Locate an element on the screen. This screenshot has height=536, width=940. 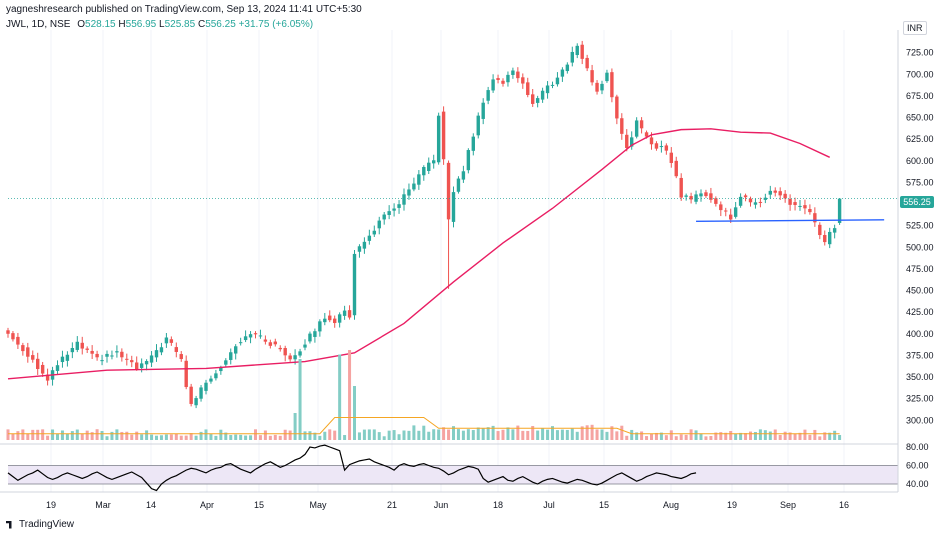
support-trendline is located at coordinates (790, 221).